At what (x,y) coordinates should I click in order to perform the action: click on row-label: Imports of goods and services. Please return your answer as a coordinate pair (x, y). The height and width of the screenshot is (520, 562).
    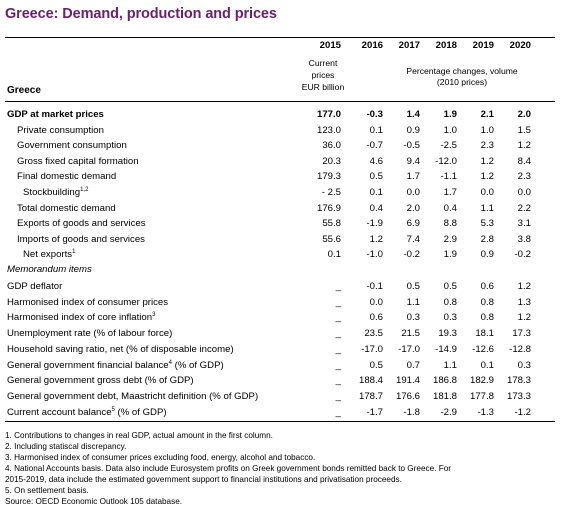
    Looking at the image, I should click on (81, 239).